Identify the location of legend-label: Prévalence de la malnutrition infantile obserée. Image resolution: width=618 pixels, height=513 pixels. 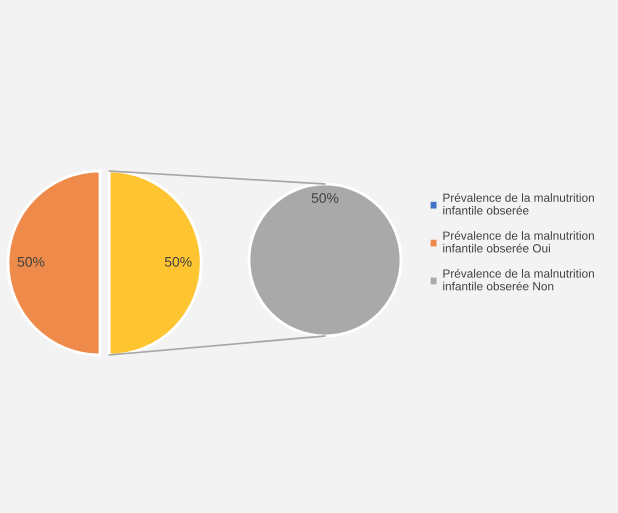
(518, 204).